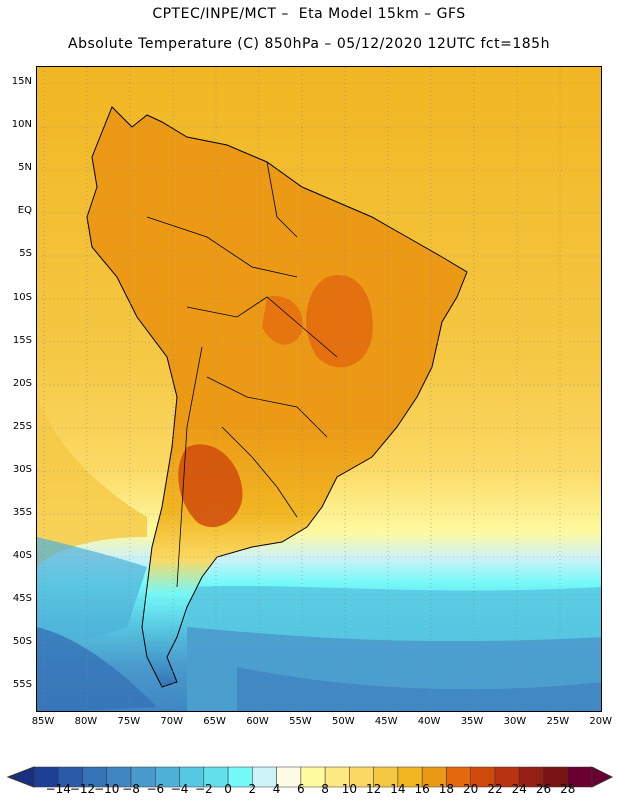 The image size is (618, 800). What do you see at coordinates (419, 689) in the screenshot?
I see `south-ocean-coldest` at bounding box center [419, 689].